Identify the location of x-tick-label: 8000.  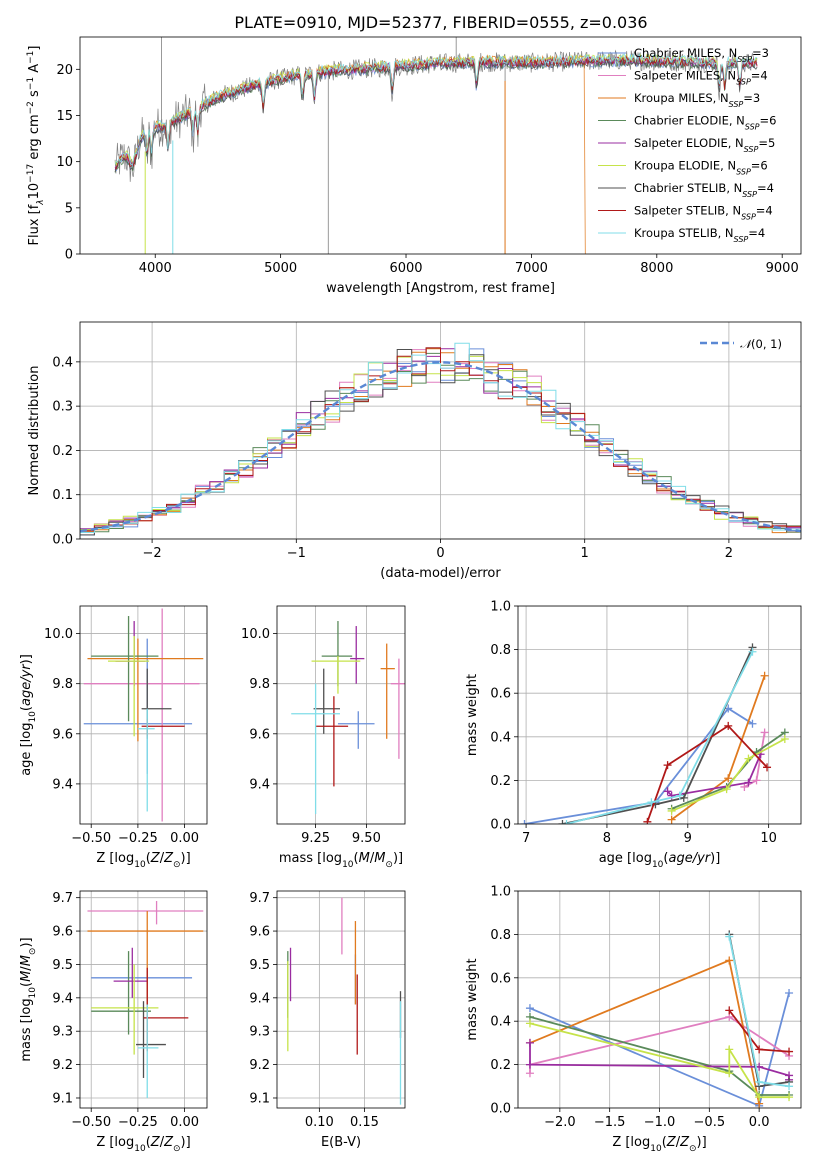
(656, 268).